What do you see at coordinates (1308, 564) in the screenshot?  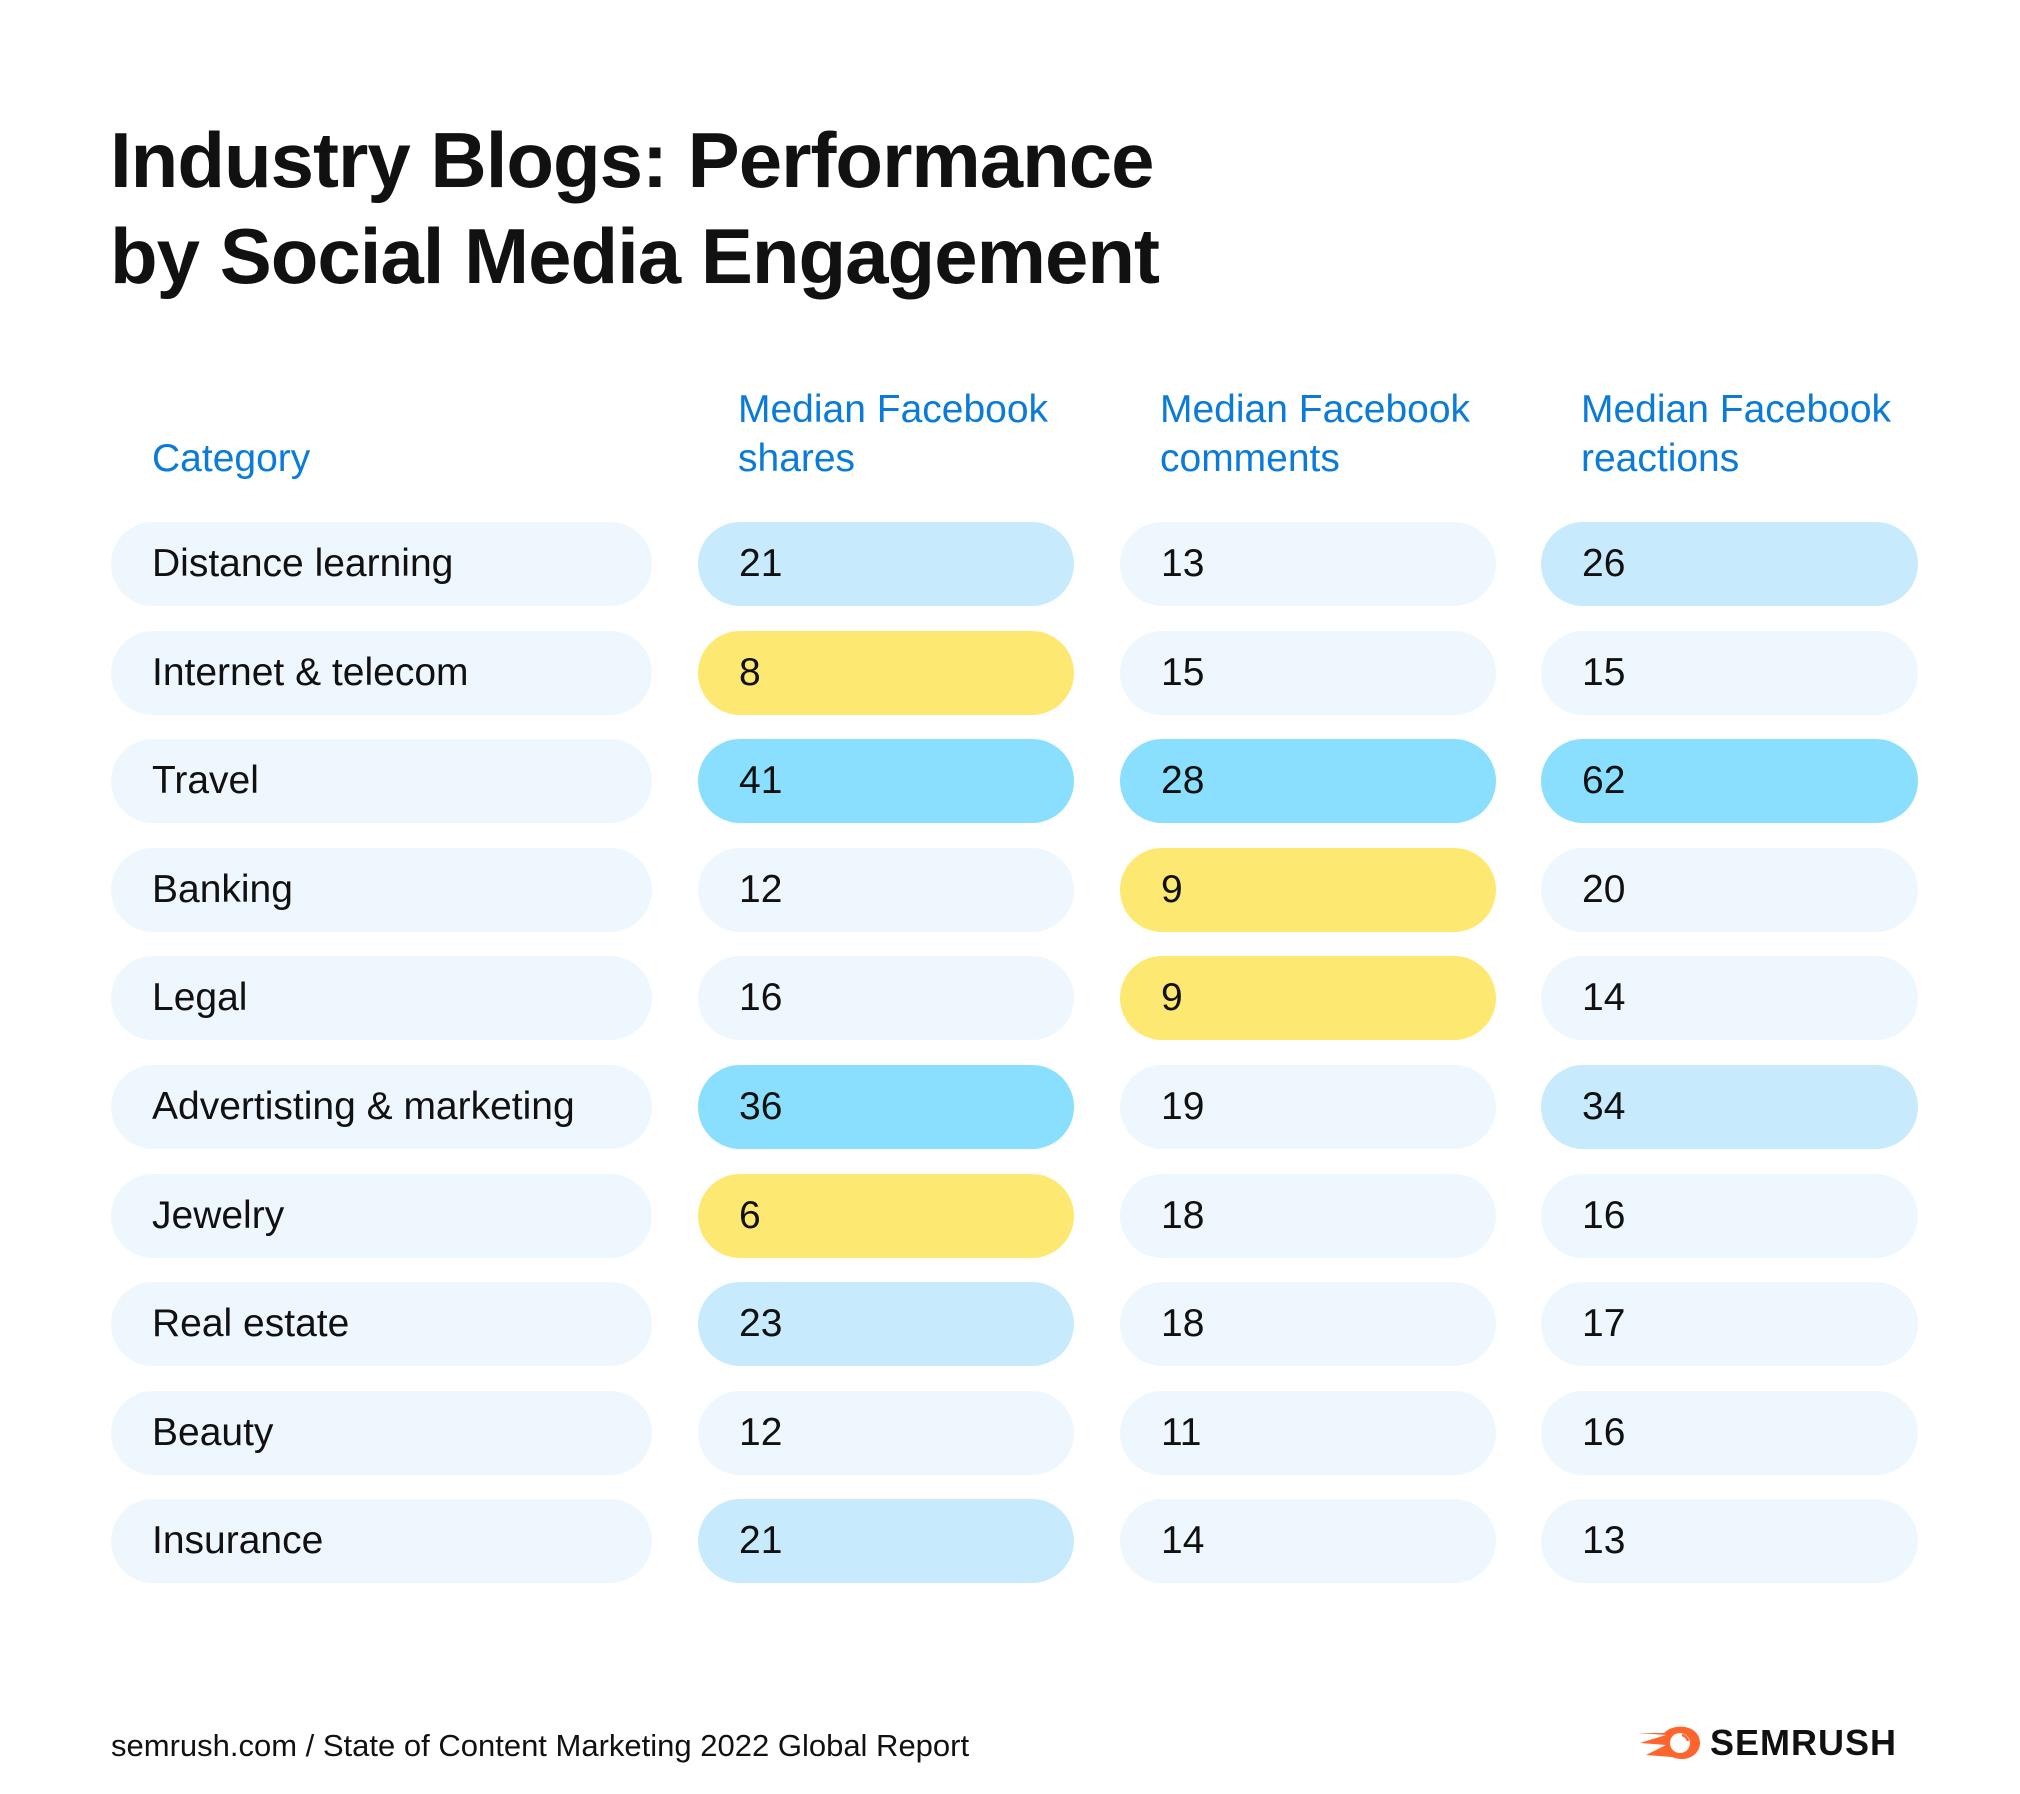 I see `comments-cell: 13` at bounding box center [1308, 564].